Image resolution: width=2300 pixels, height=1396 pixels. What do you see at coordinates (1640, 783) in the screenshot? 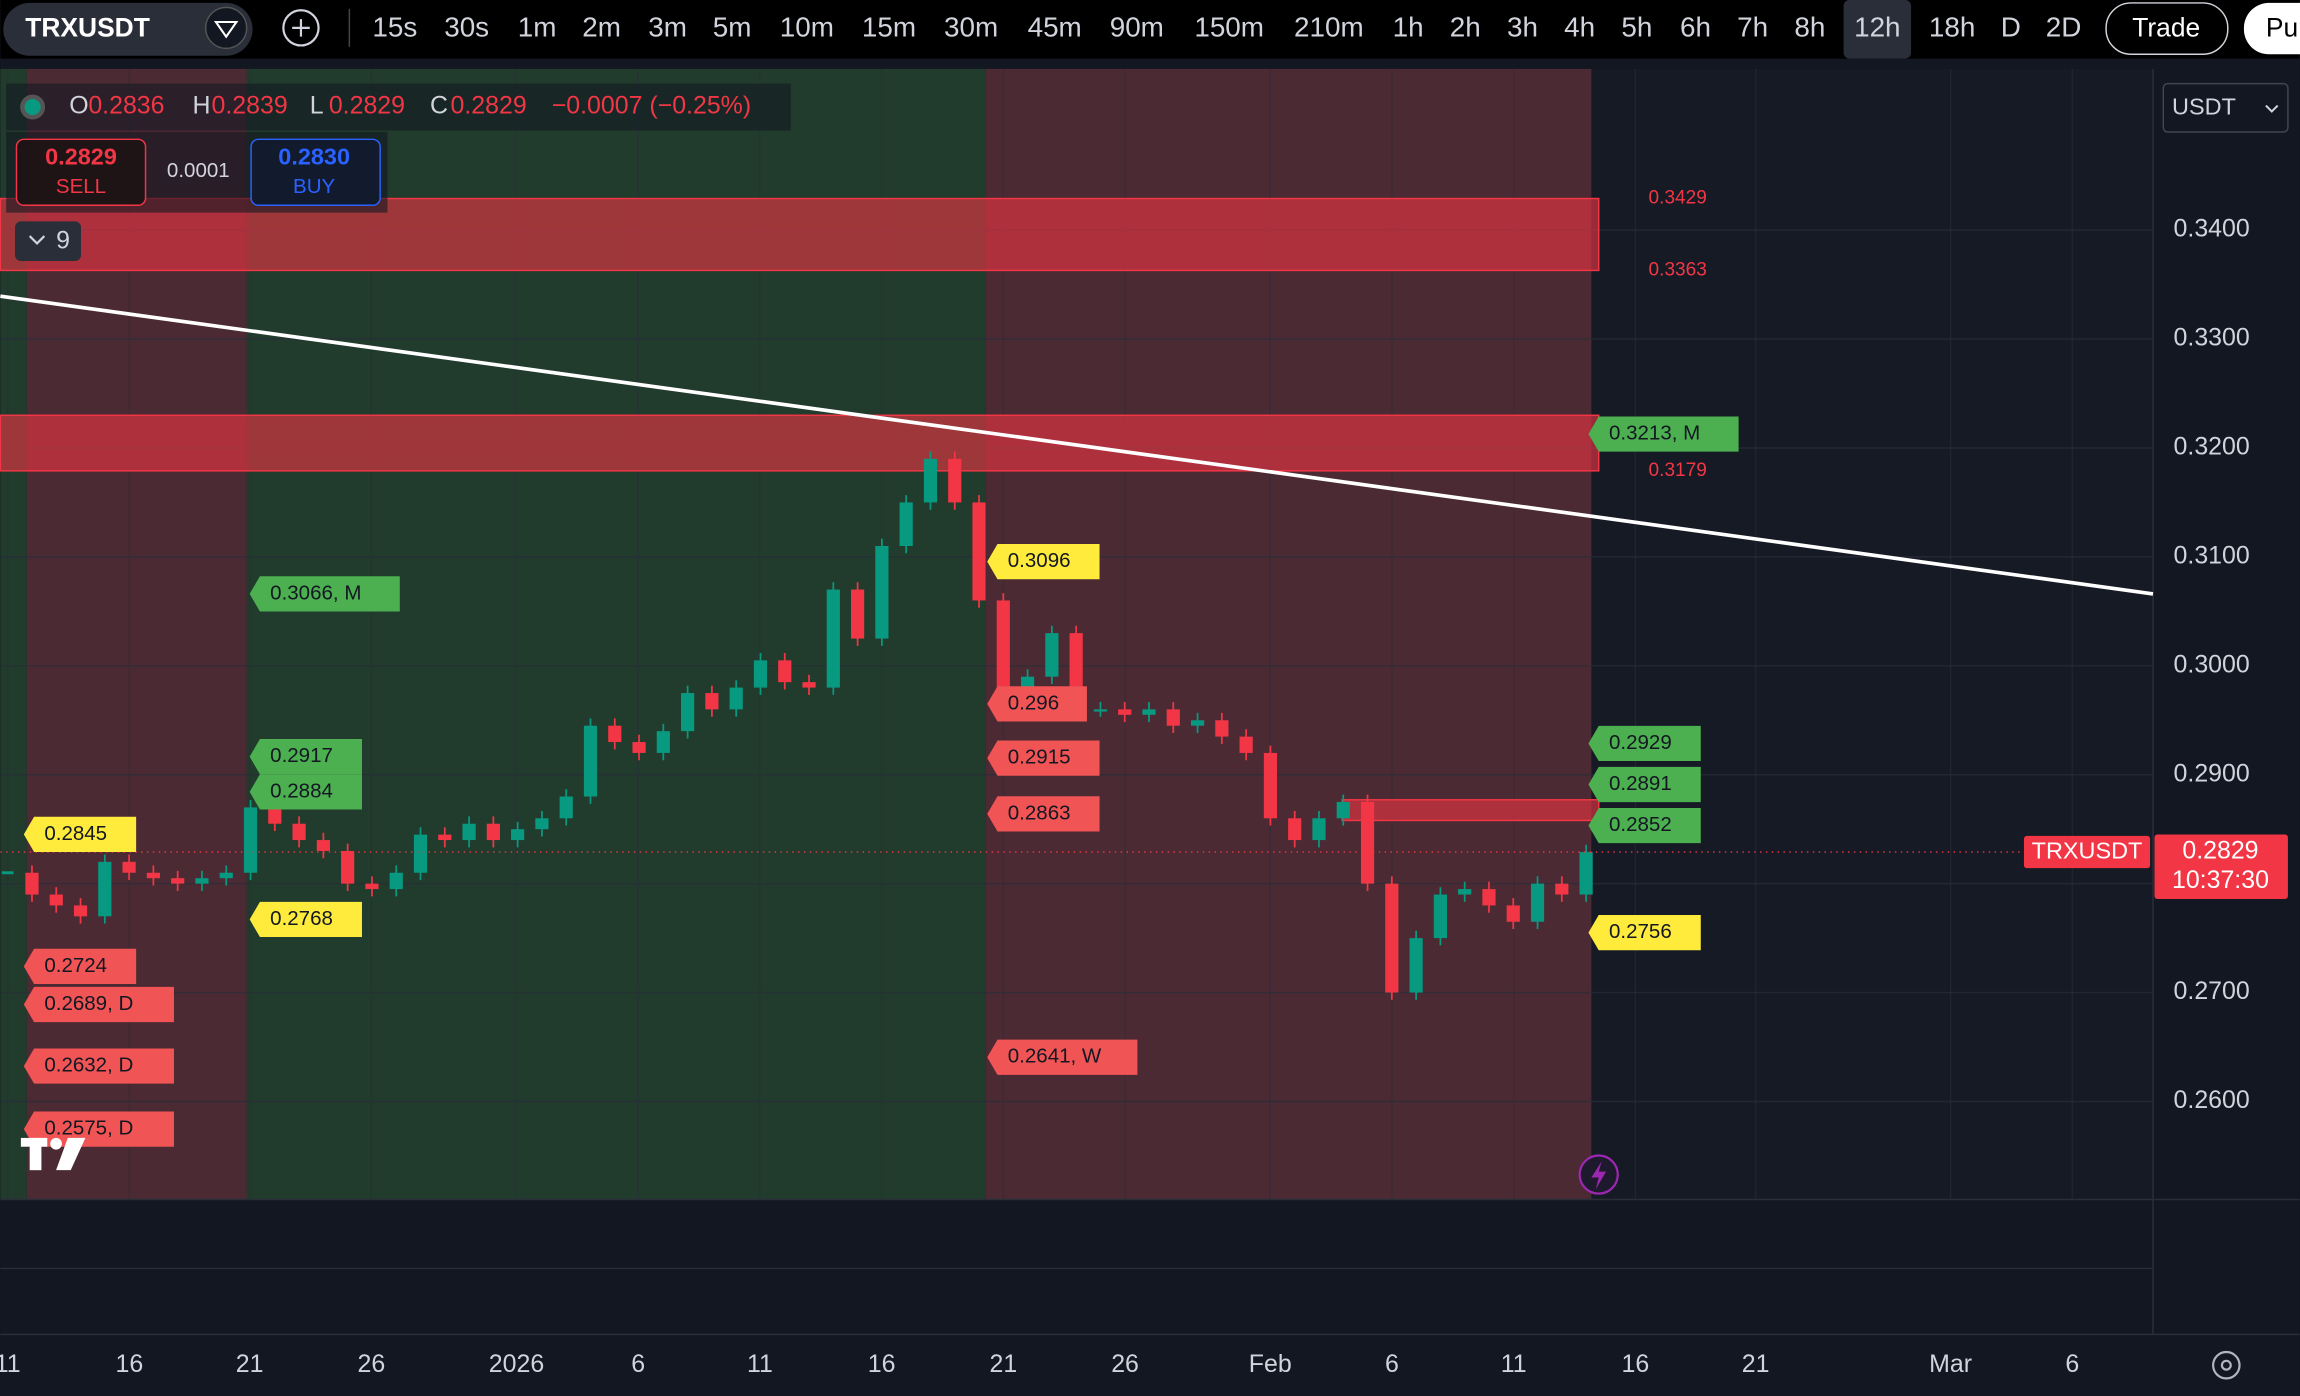
I see `price-tag-label: 0.2891` at bounding box center [1640, 783].